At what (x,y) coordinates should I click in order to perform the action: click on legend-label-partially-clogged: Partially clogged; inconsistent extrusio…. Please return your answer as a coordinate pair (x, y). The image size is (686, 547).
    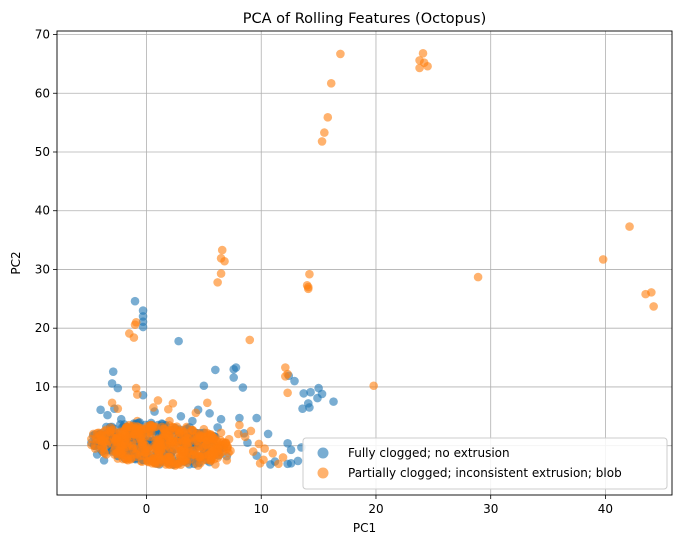
    Looking at the image, I should click on (485, 473).